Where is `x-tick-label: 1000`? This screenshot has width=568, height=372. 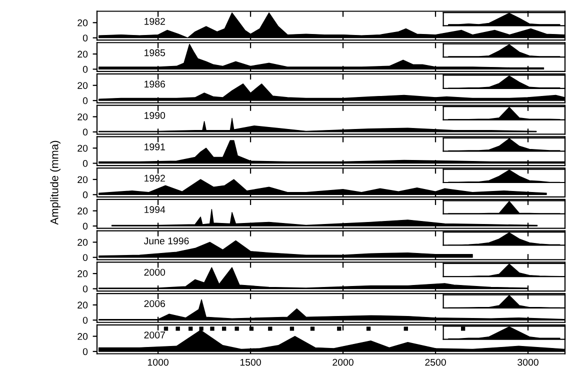
x-tick-label: 1000 is located at coordinates (158, 362).